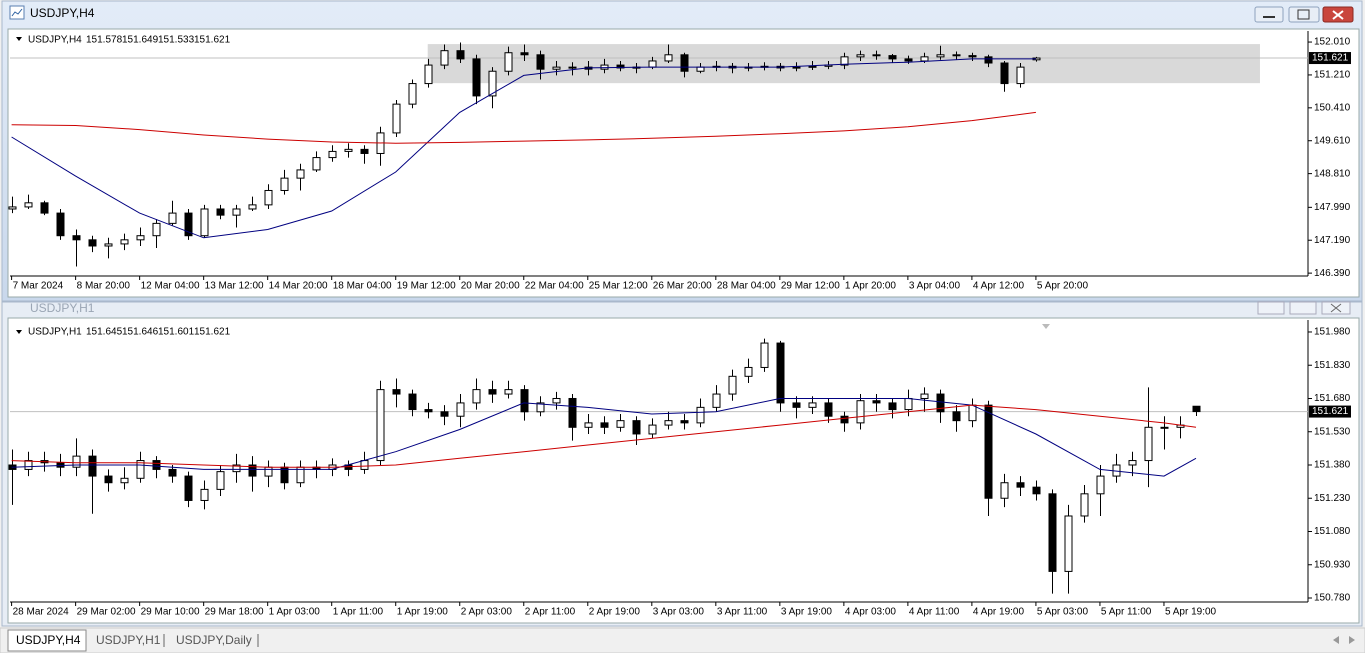 This screenshot has width=1365, height=653. Describe the element at coordinates (742, 612) in the screenshot. I see `x-tick-label: 3 Apr 11:00` at that location.